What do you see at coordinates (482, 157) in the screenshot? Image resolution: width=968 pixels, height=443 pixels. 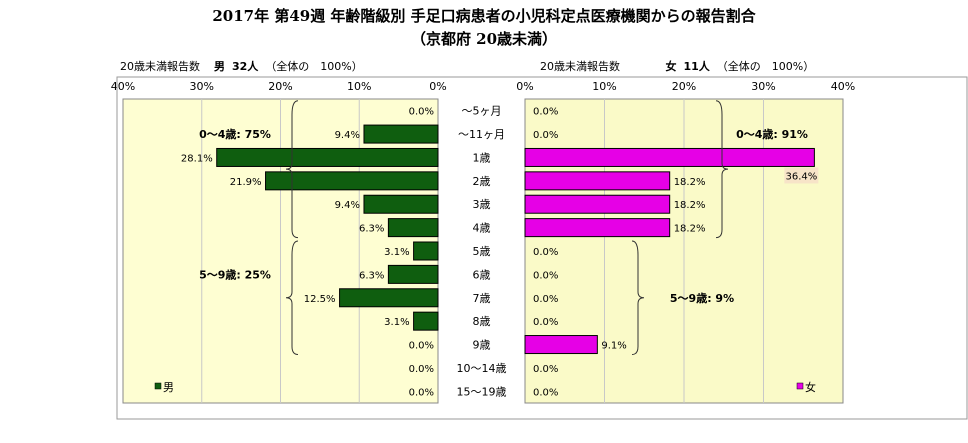 I see `category-label: 1歳` at bounding box center [482, 157].